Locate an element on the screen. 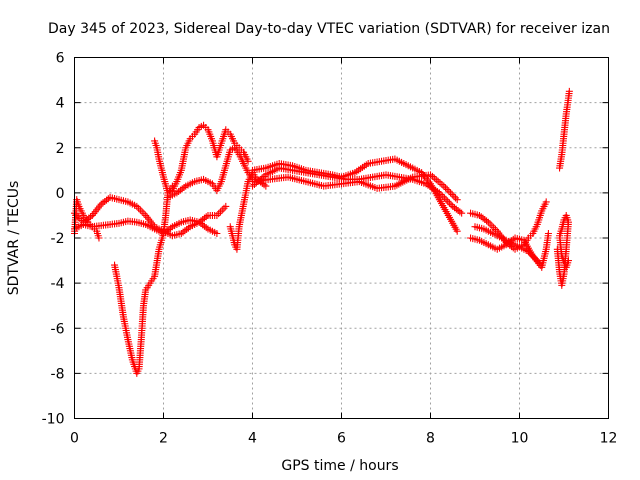 The height and width of the screenshot is (480, 640). y-tick-label: -2 is located at coordinates (58, 239).